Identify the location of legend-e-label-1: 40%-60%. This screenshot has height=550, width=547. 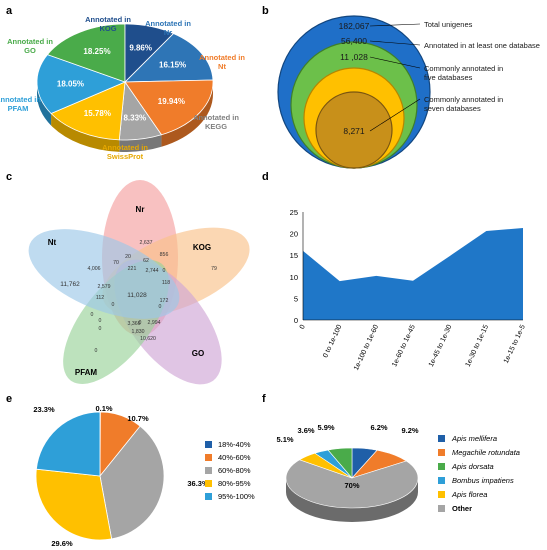
(234, 457).